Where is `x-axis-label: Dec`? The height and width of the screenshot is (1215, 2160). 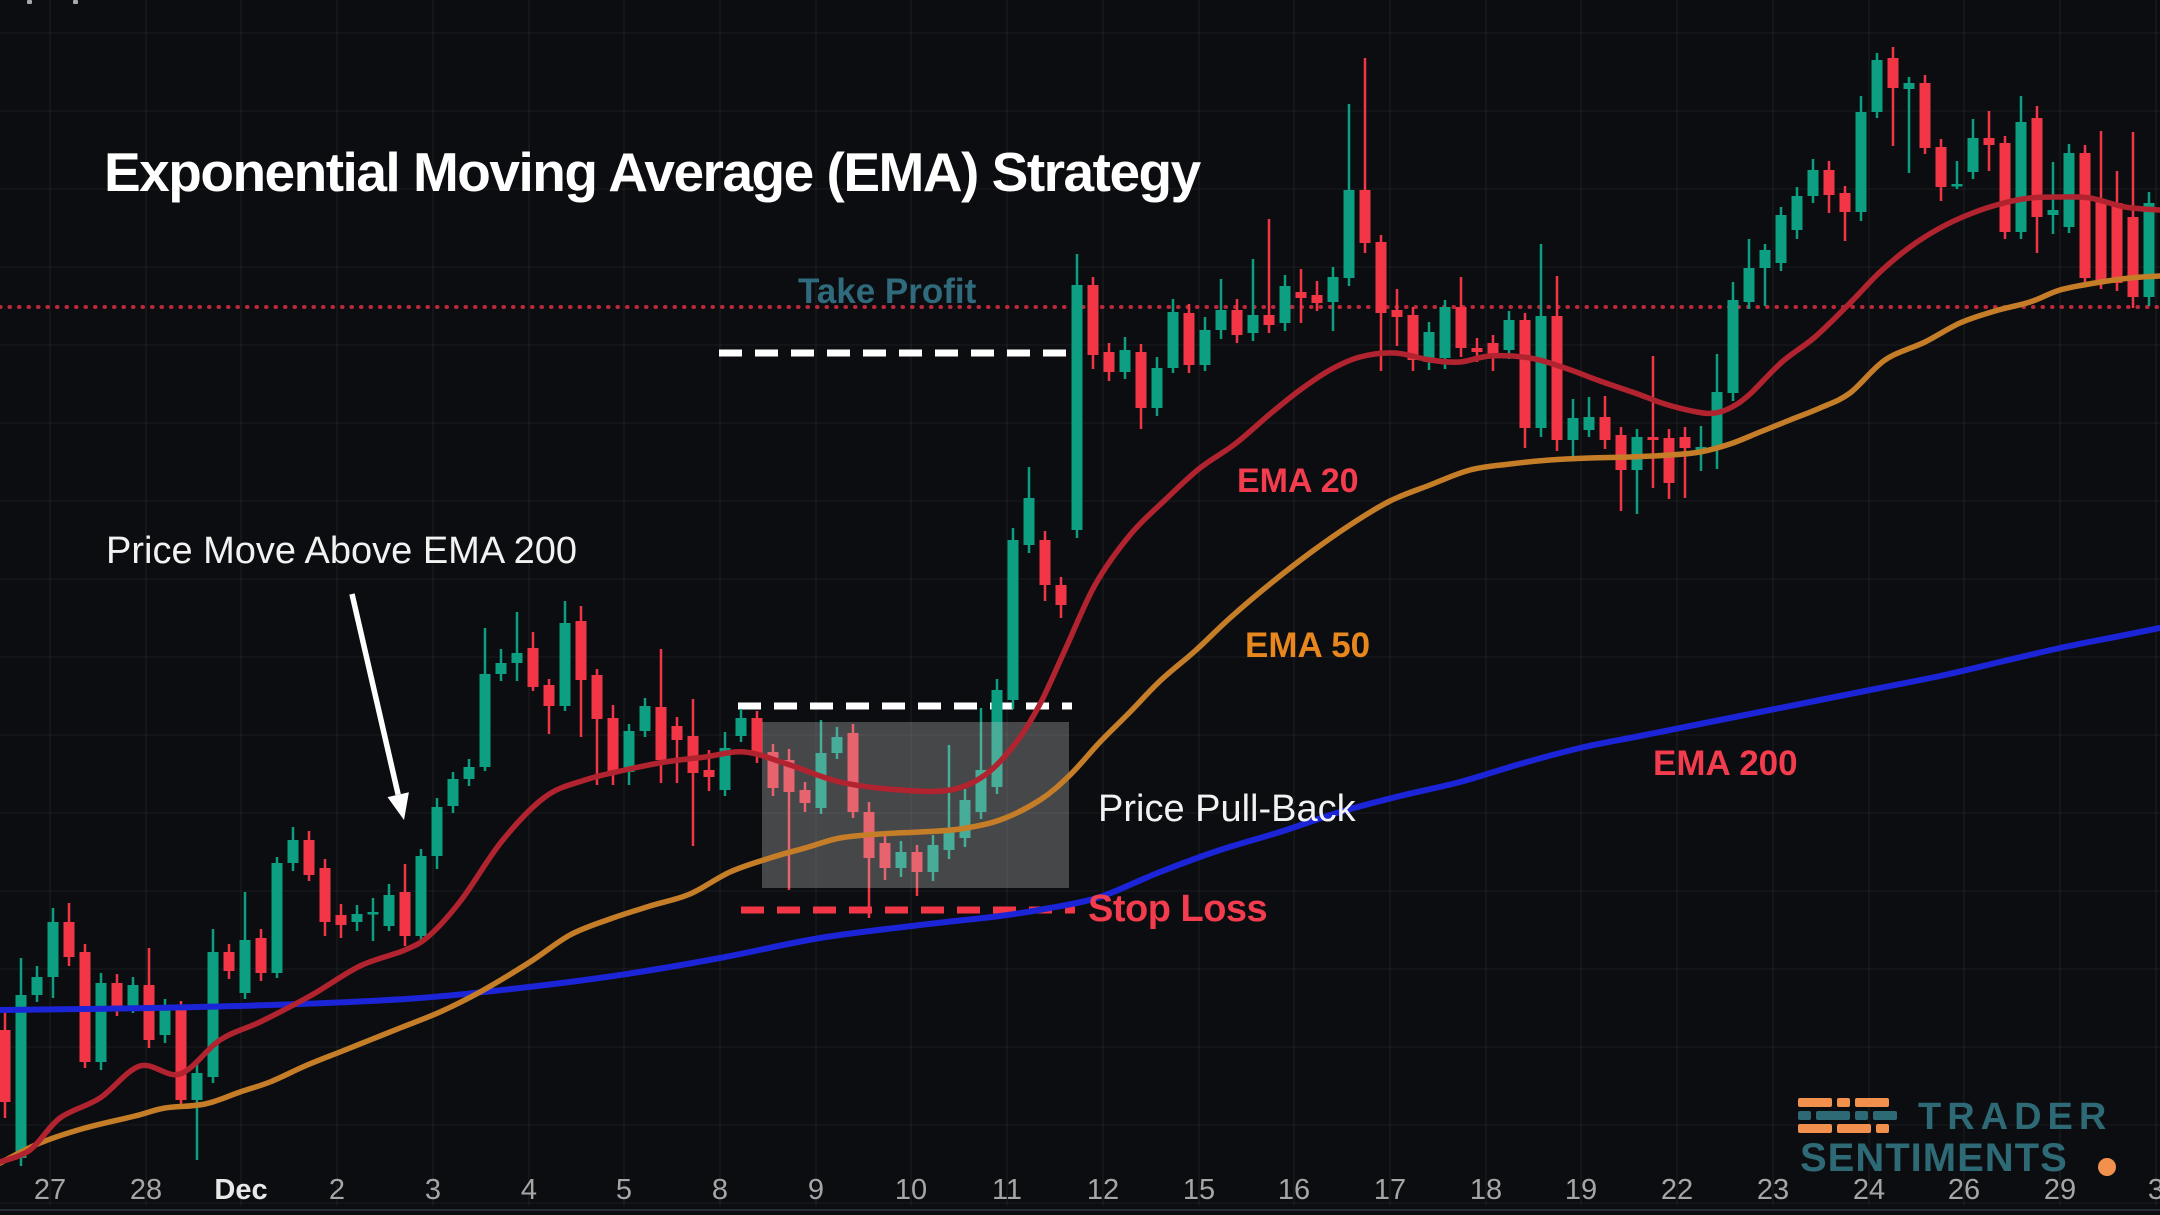
x-axis-label: Dec is located at coordinates (240, 1190).